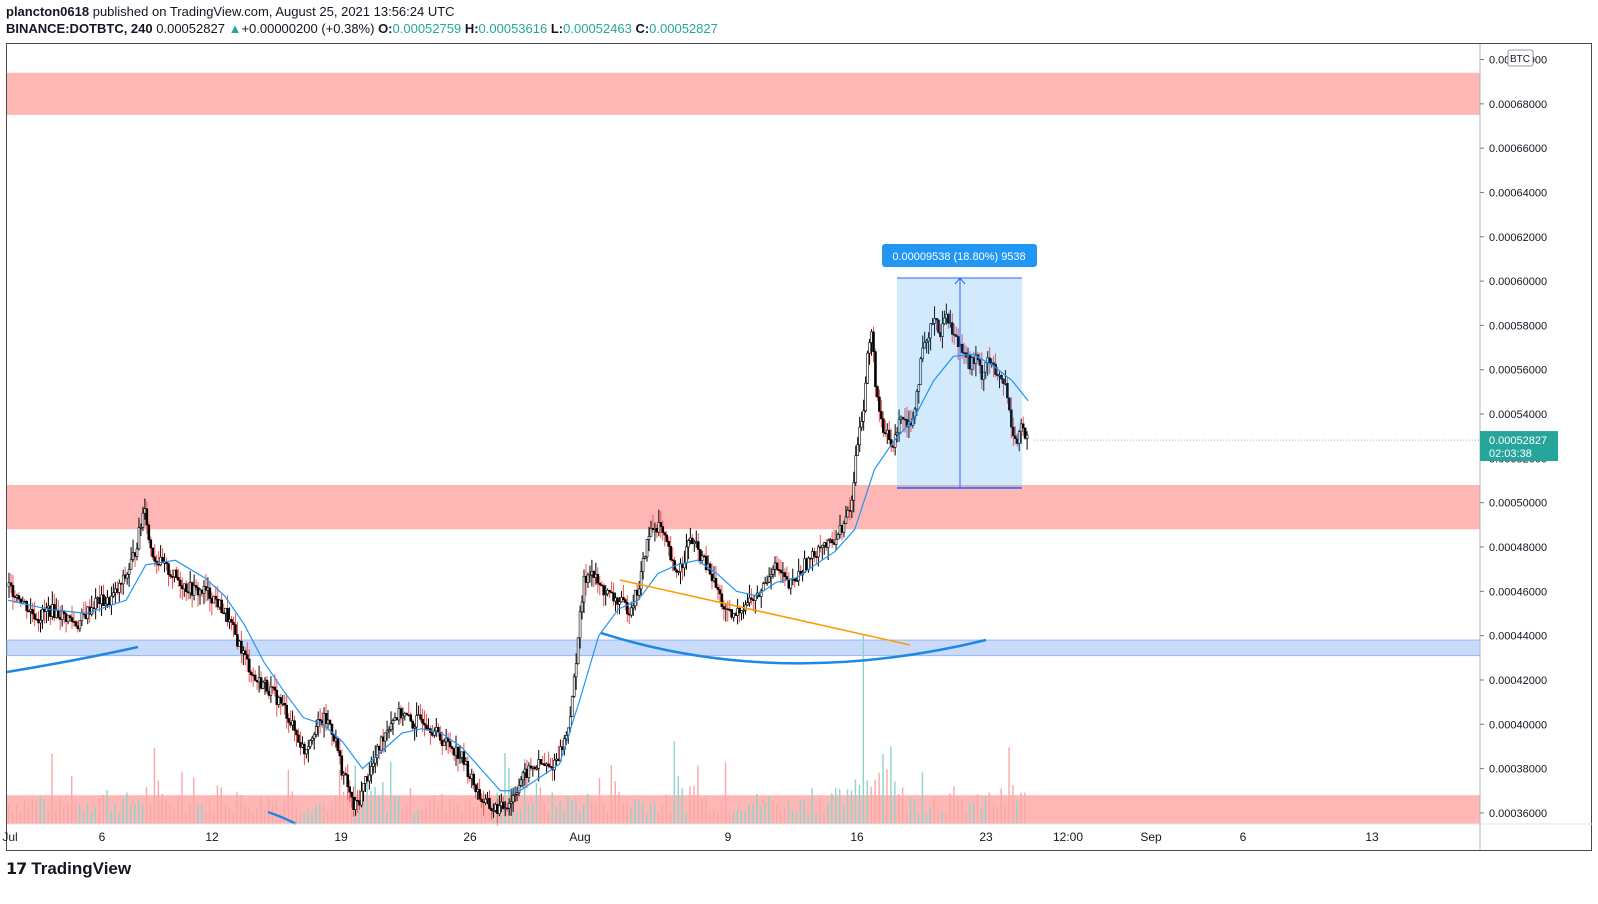 Image resolution: width=1598 pixels, height=904 pixels. I want to click on curve-fragment, so click(282, 818).